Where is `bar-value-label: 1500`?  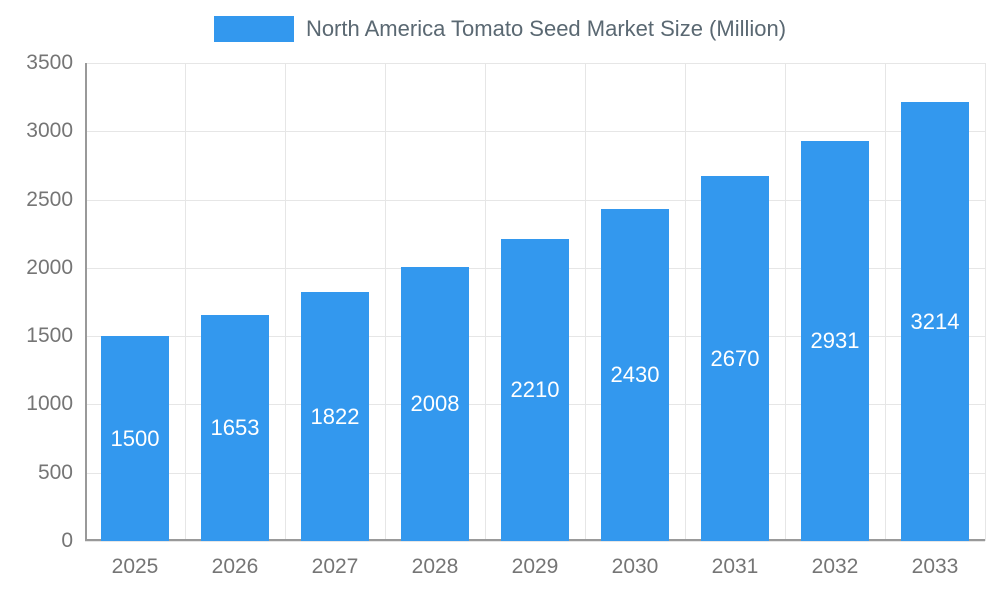 bar-value-label: 1500 is located at coordinates (135, 438).